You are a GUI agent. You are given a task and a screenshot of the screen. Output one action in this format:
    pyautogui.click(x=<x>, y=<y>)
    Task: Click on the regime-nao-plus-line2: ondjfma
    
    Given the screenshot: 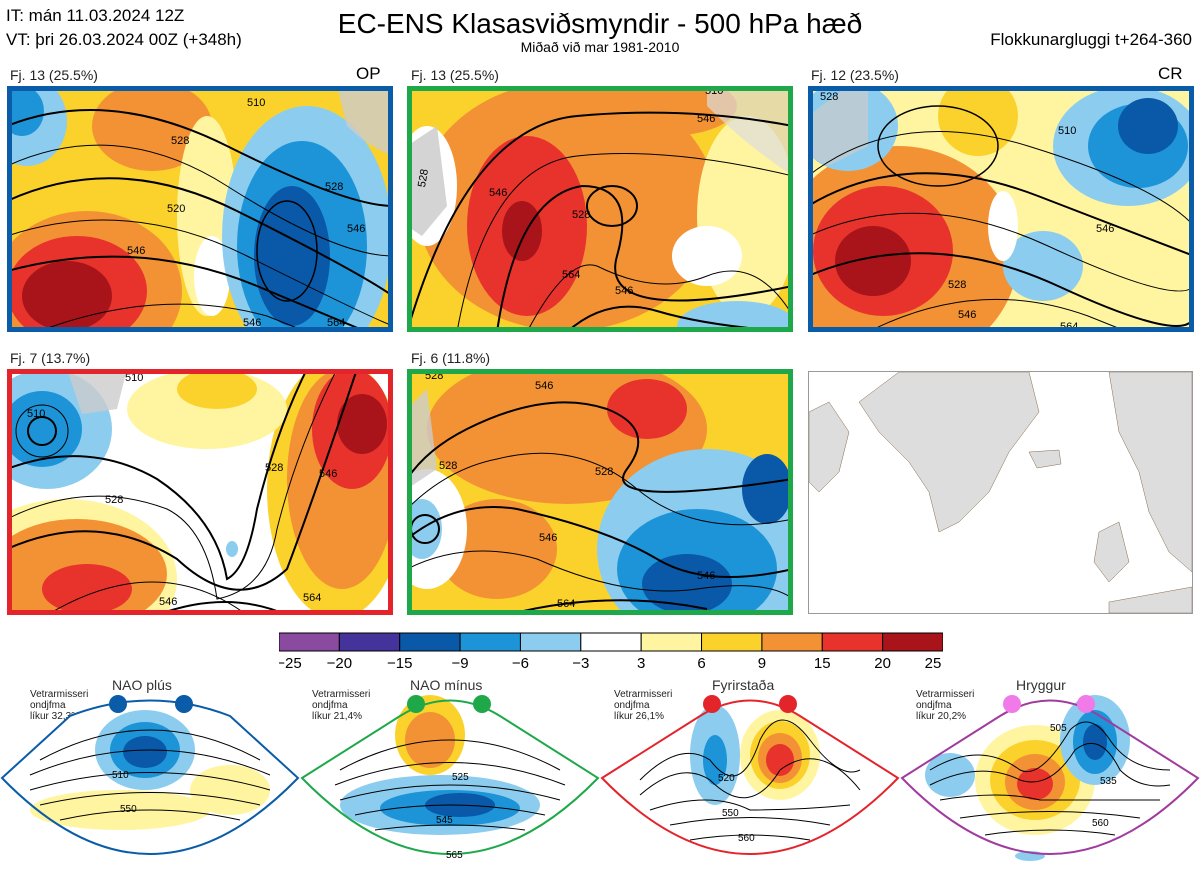 What is the action you would take?
    pyautogui.click(x=48, y=705)
    